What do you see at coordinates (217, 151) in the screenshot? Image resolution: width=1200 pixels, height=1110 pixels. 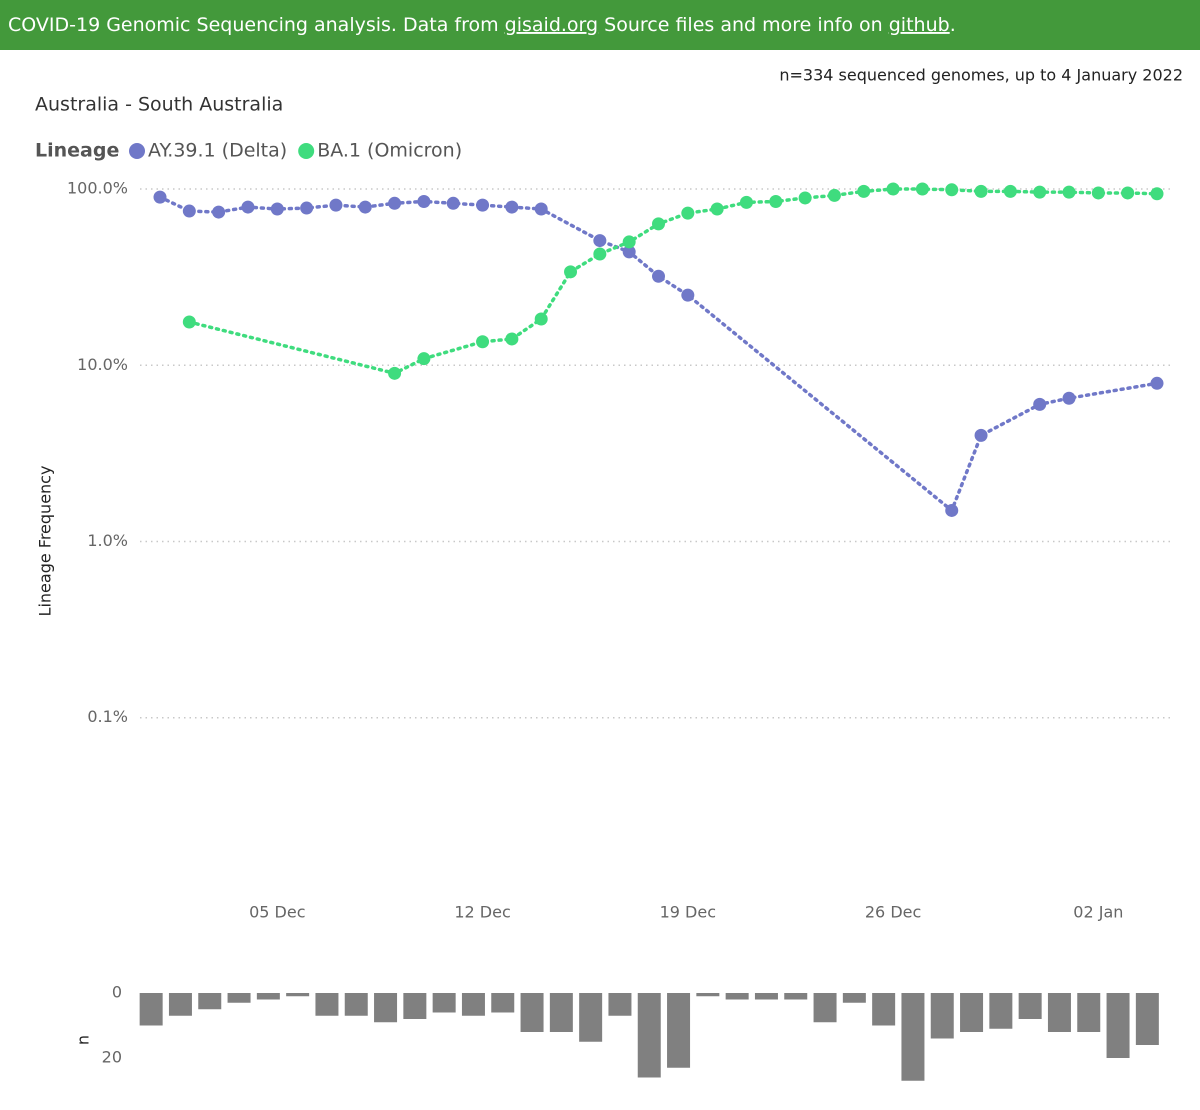 I see `legend-label: AY.39.1 (Delta)` at bounding box center [217, 151].